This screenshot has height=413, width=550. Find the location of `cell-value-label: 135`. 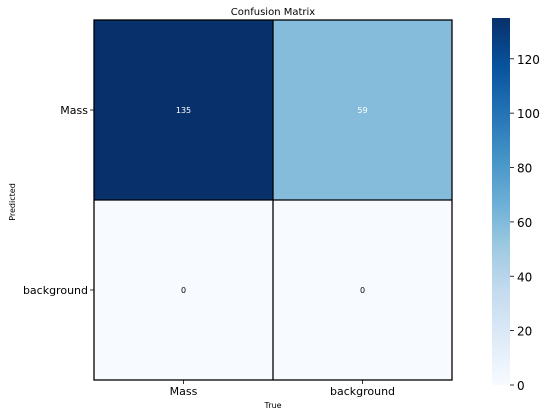

cell-value-label: 135 is located at coordinates (183, 110).